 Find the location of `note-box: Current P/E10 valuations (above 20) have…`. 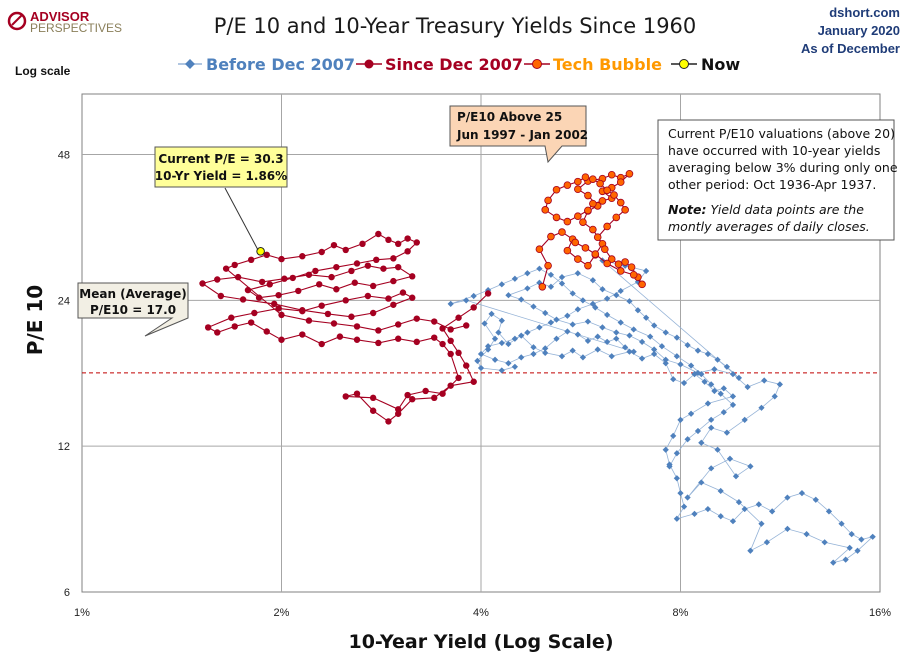

note-box: Current P/E10 valuations (above 20) have… is located at coordinates (777, 180).